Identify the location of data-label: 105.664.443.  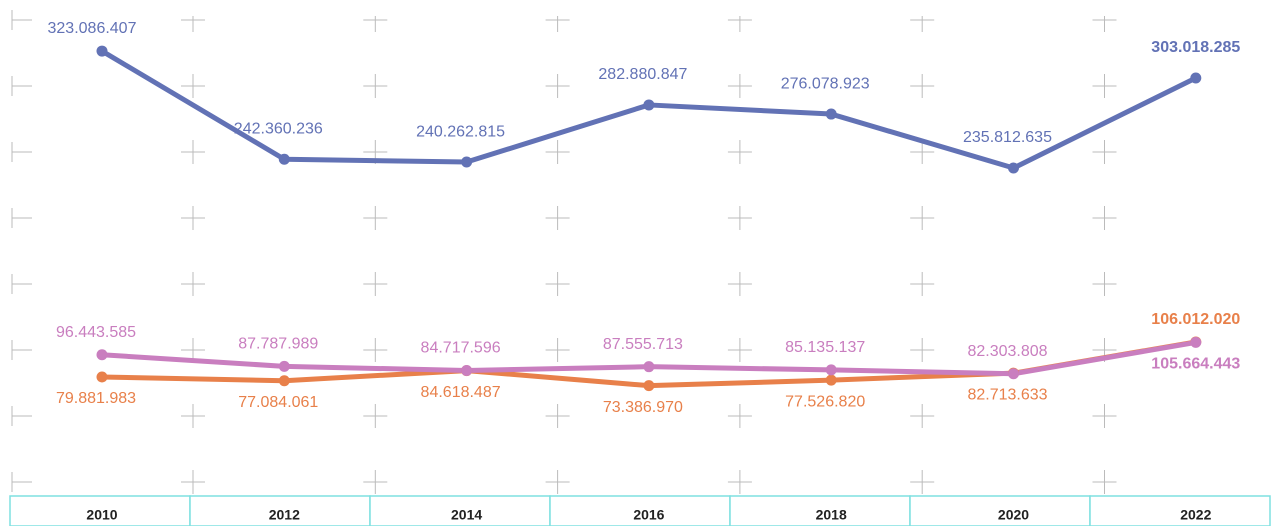
(1195, 364).